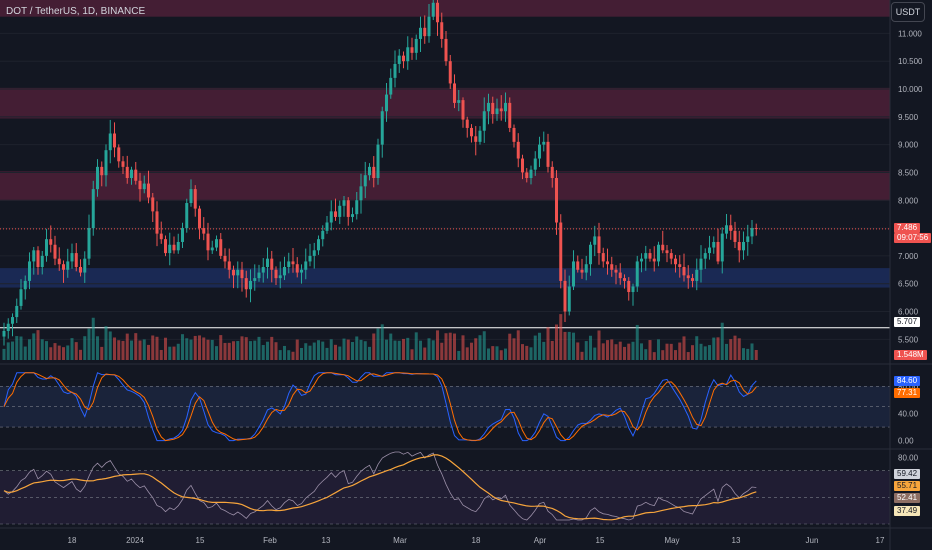  I want to click on x-tick-7: Apr, so click(540, 540).